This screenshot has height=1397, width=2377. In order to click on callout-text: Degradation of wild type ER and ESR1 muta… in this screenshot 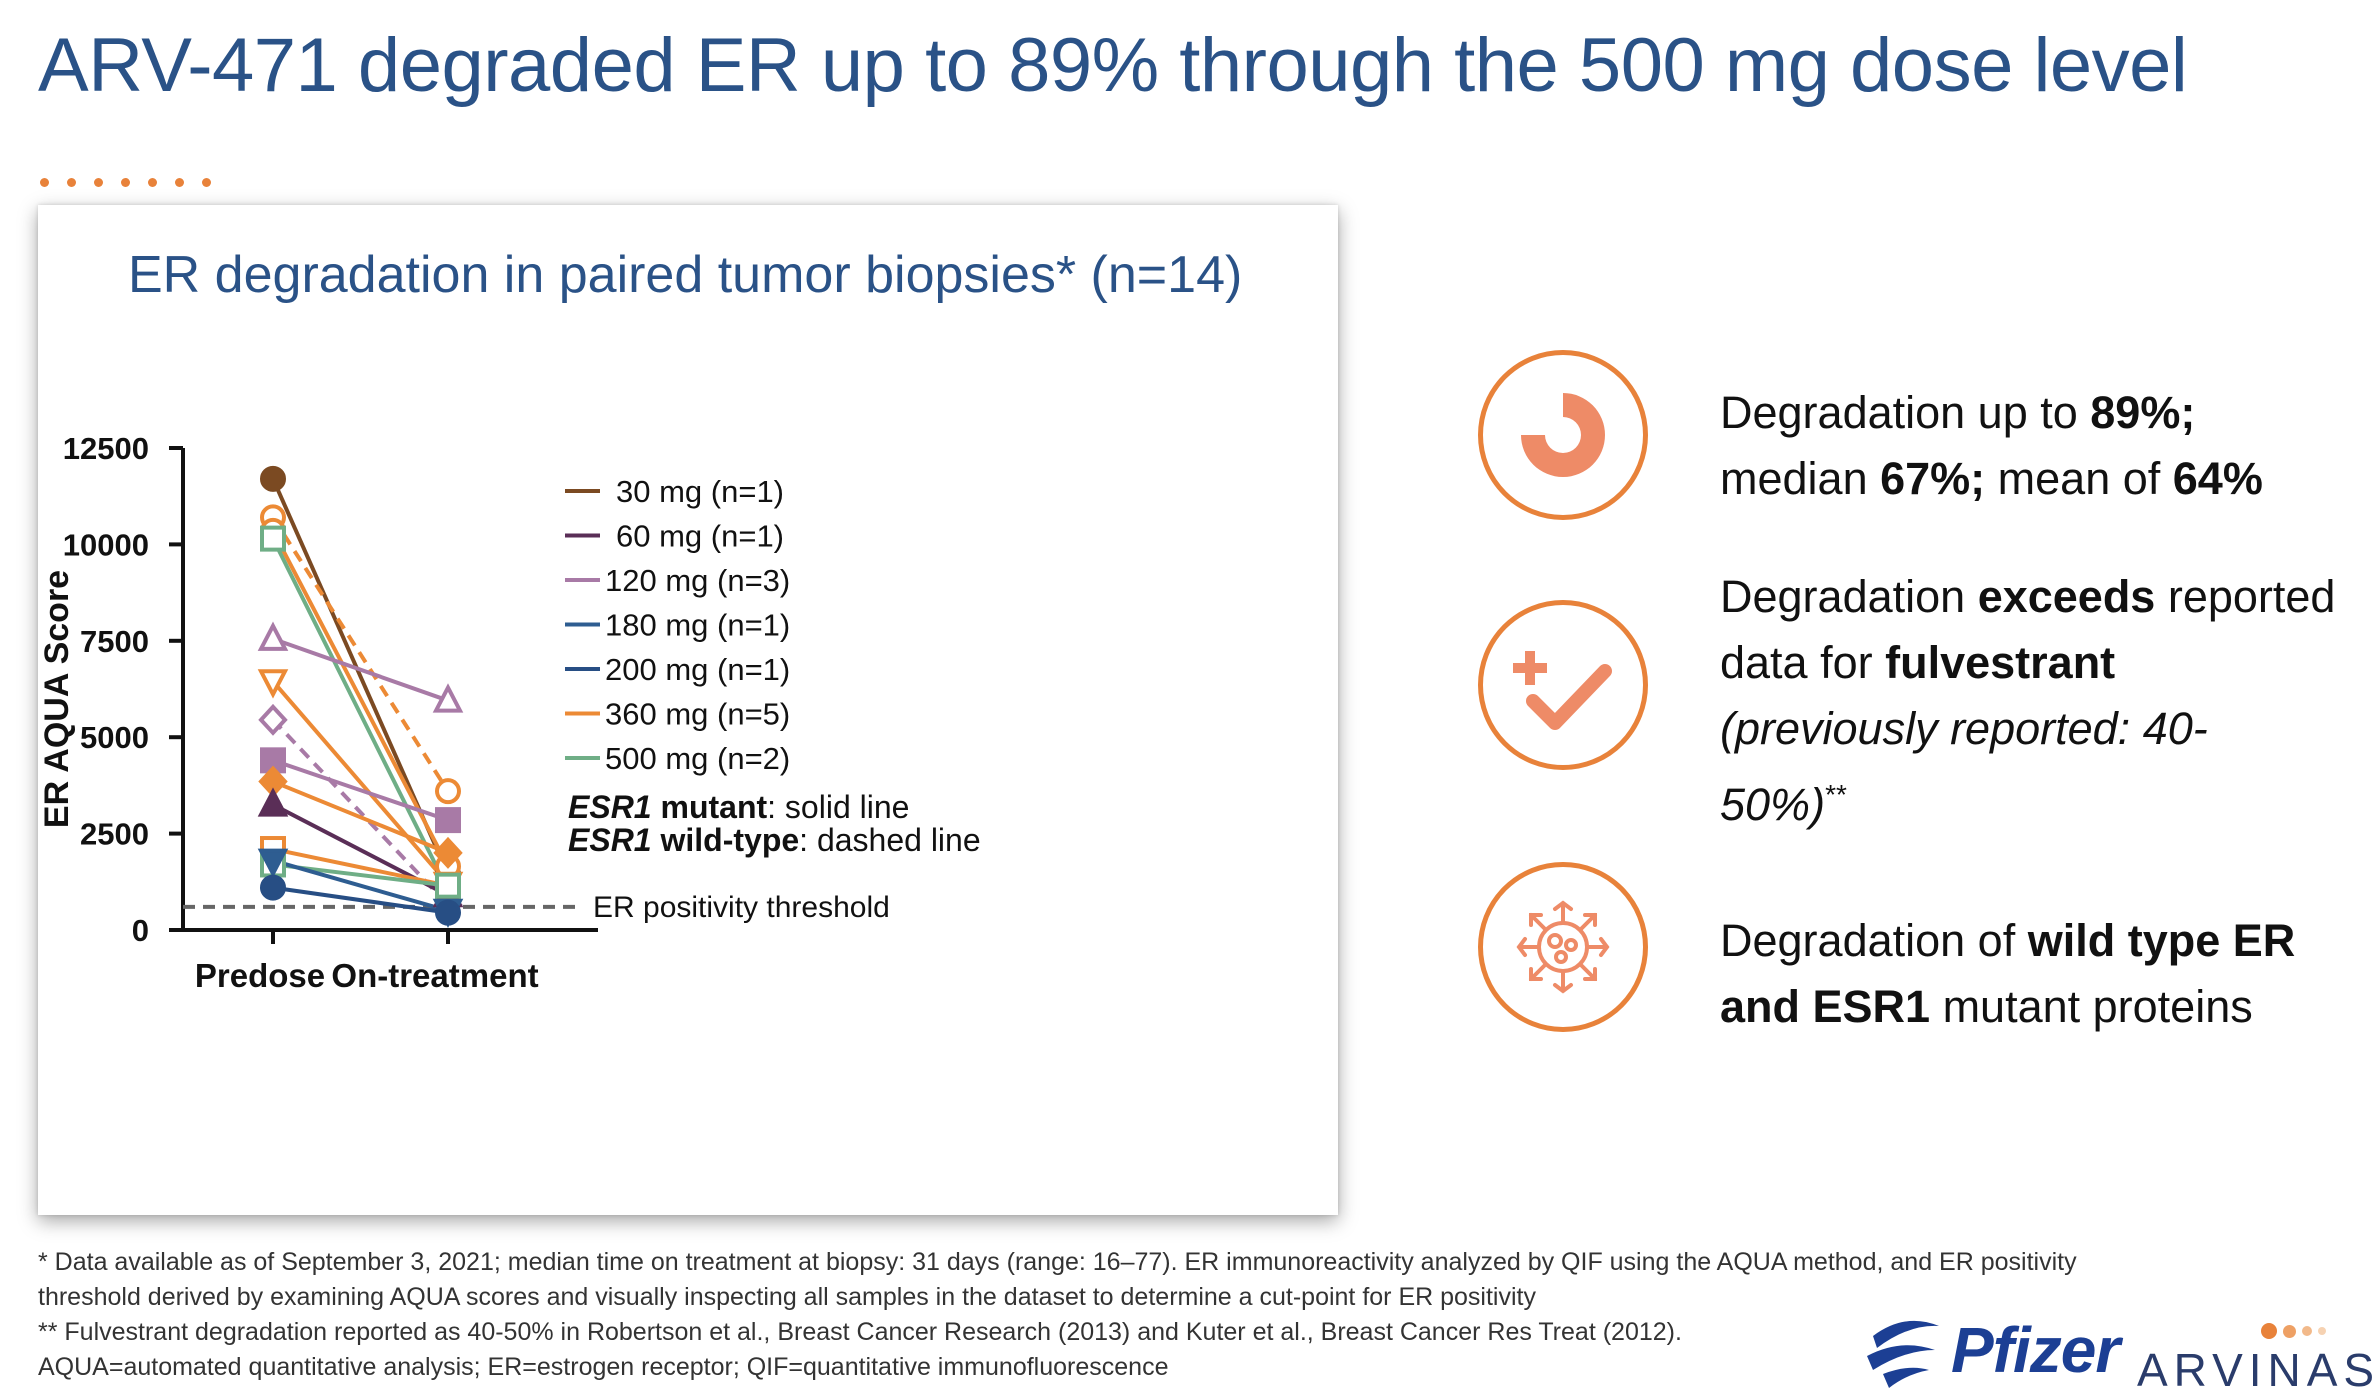, I will do `click(2007, 974)`.